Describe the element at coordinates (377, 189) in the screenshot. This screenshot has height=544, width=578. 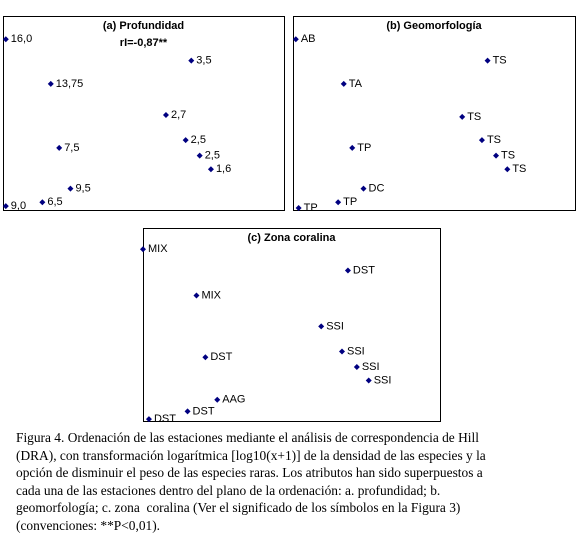
I see `point-label: DC` at that location.